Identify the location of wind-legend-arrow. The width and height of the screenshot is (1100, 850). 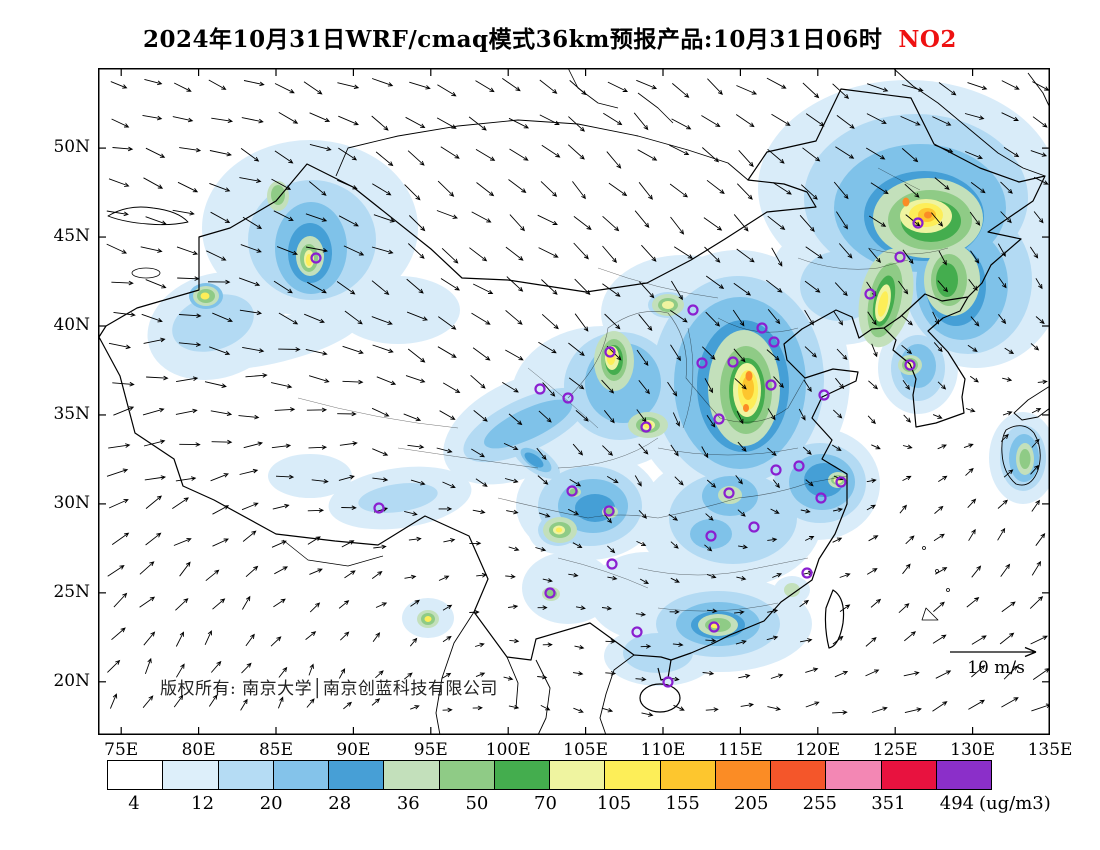
(993, 652).